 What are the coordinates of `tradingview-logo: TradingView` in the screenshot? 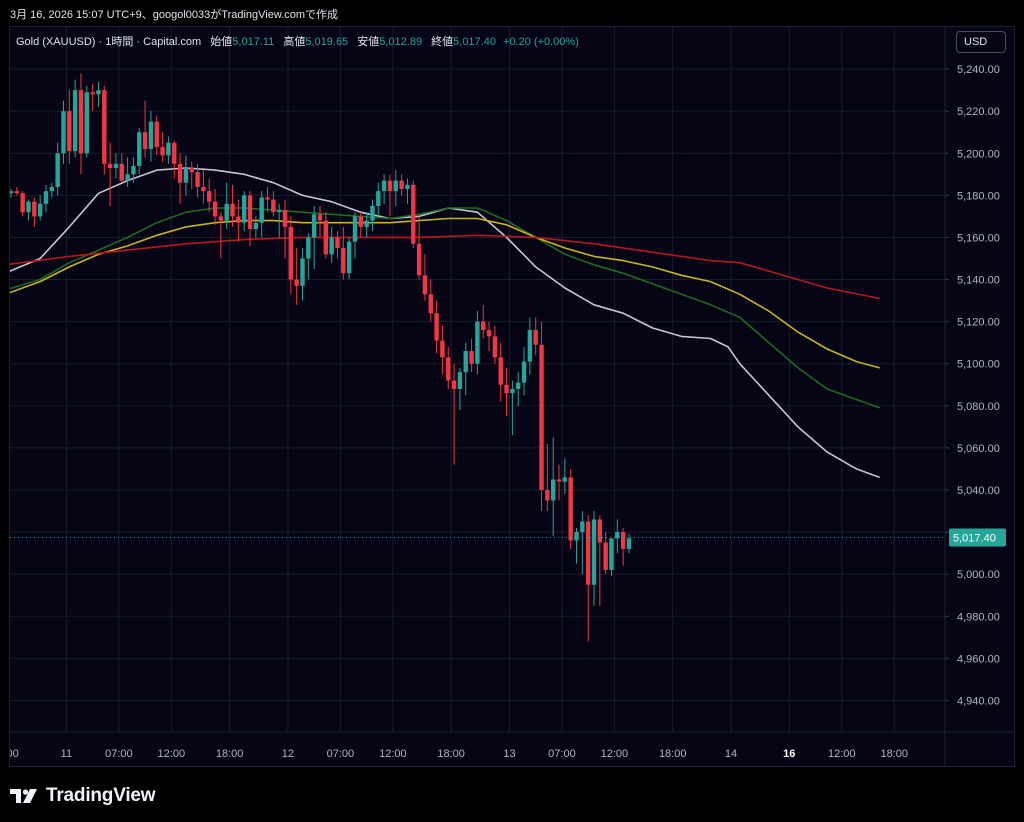 It's located at (83, 796).